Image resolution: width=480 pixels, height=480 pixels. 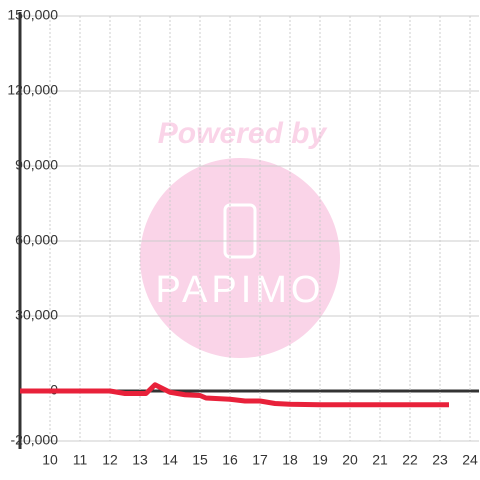 I want to click on x-tick-label: 23, so click(x=440, y=460).